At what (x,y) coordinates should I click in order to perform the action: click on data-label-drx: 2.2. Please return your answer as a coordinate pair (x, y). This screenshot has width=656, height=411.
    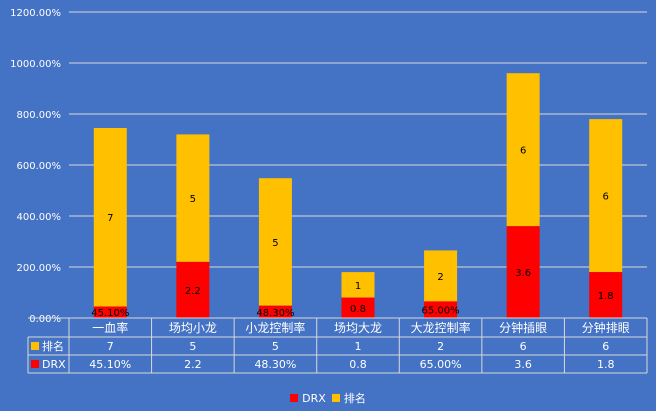
    Looking at the image, I should click on (193, 291).